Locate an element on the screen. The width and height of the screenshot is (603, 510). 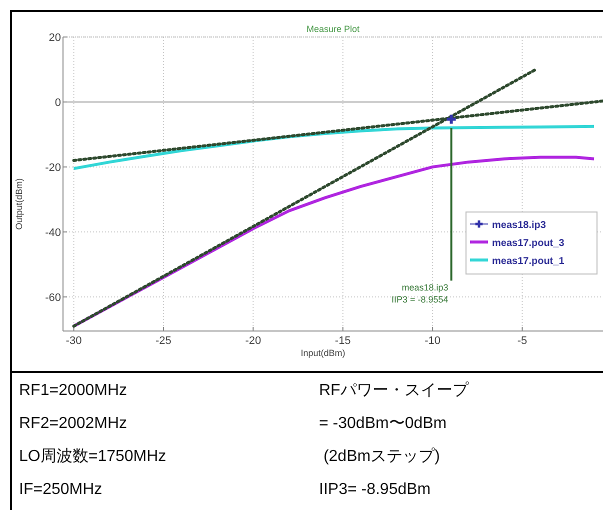
x-tick-label: -30 is located at coordinates (74, 341).